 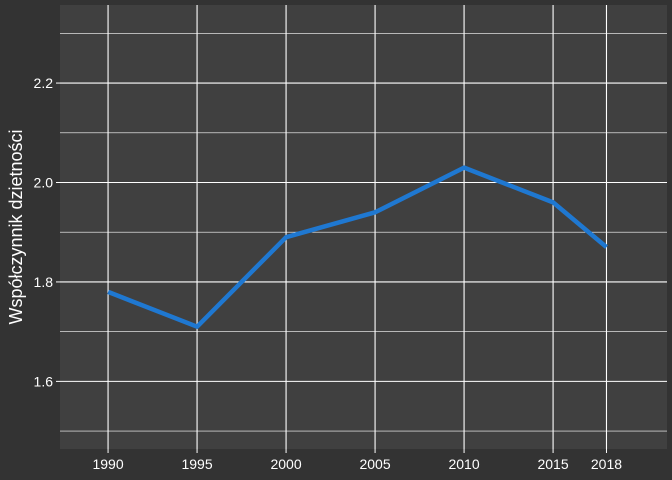 What do you see at coordinates (107, 464) in the screenshot?
I see `x-tick-label: 1990` at bounding box center [107, 464].